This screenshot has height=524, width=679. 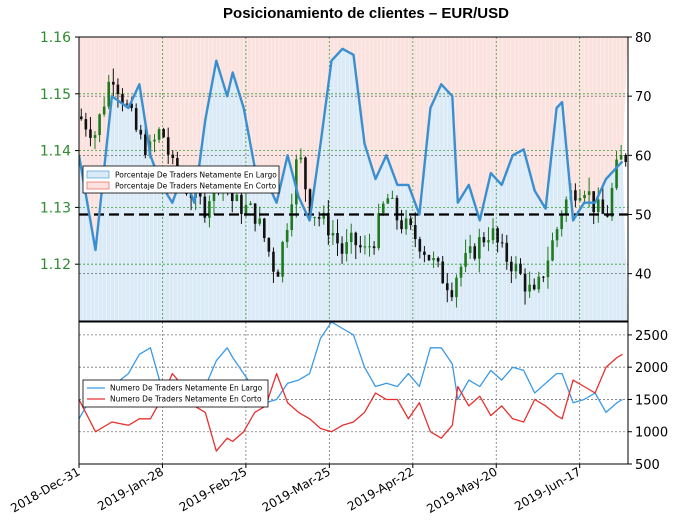 I want to click on right-tick-label: 70, so click(x=643, y=97).